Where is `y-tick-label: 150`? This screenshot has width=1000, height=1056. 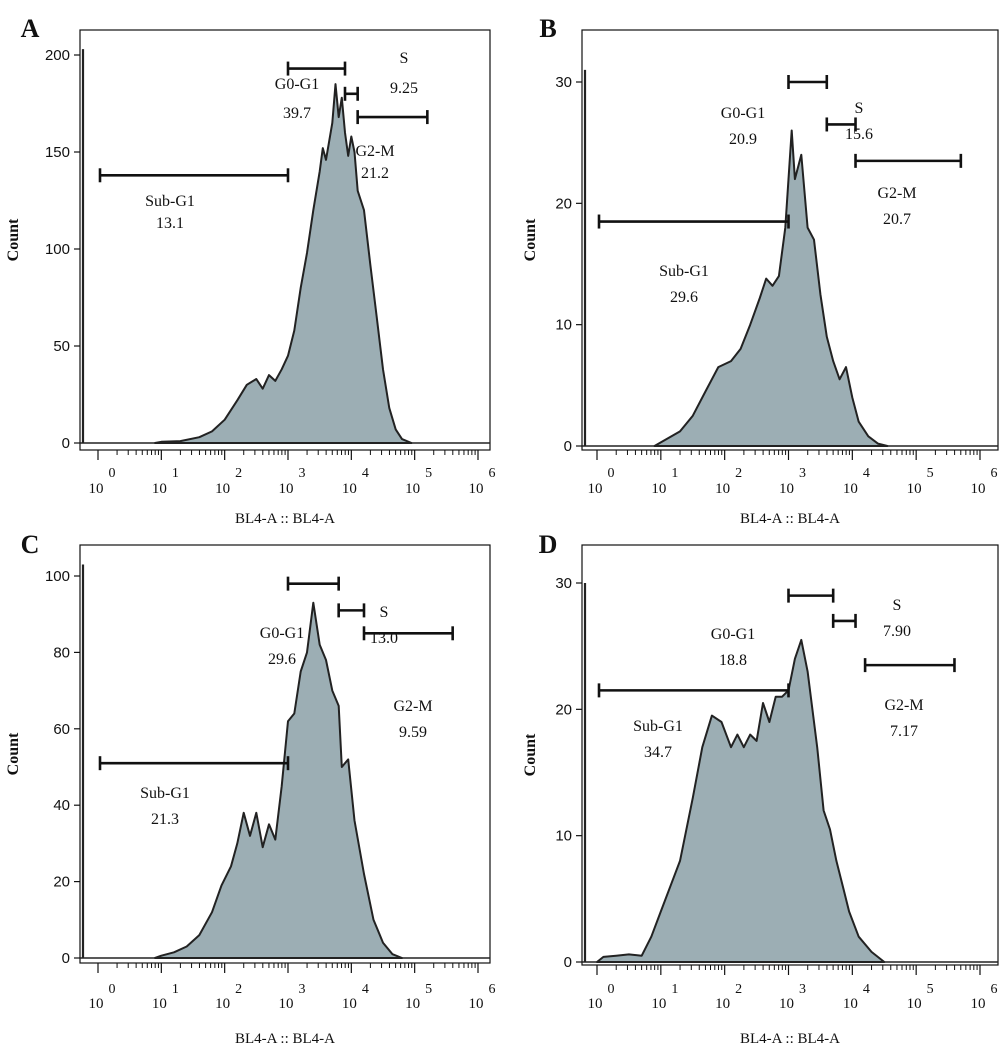
y-tick-label: 150 is located at coordinates (57, 152).